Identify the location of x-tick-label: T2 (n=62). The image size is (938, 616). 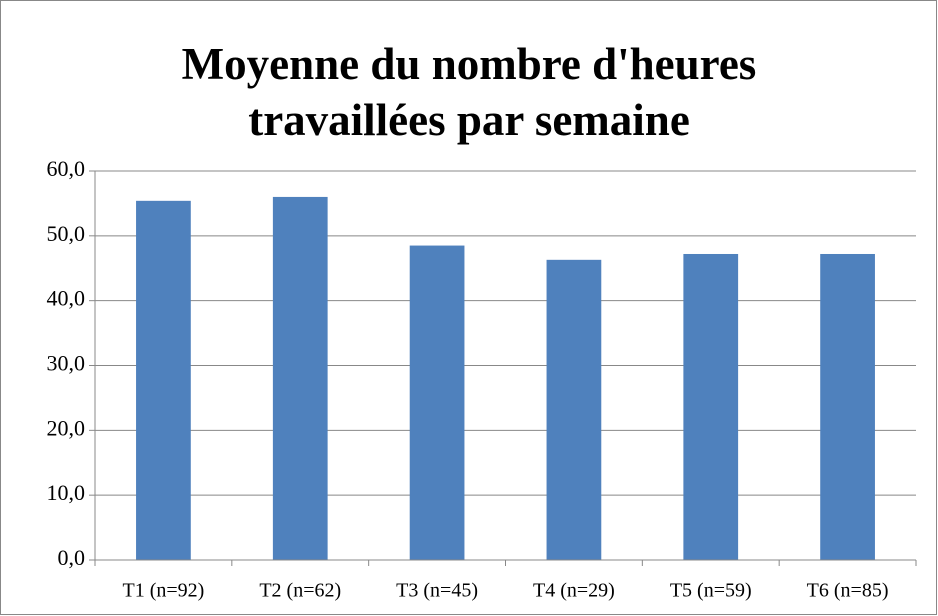
(300, 591).